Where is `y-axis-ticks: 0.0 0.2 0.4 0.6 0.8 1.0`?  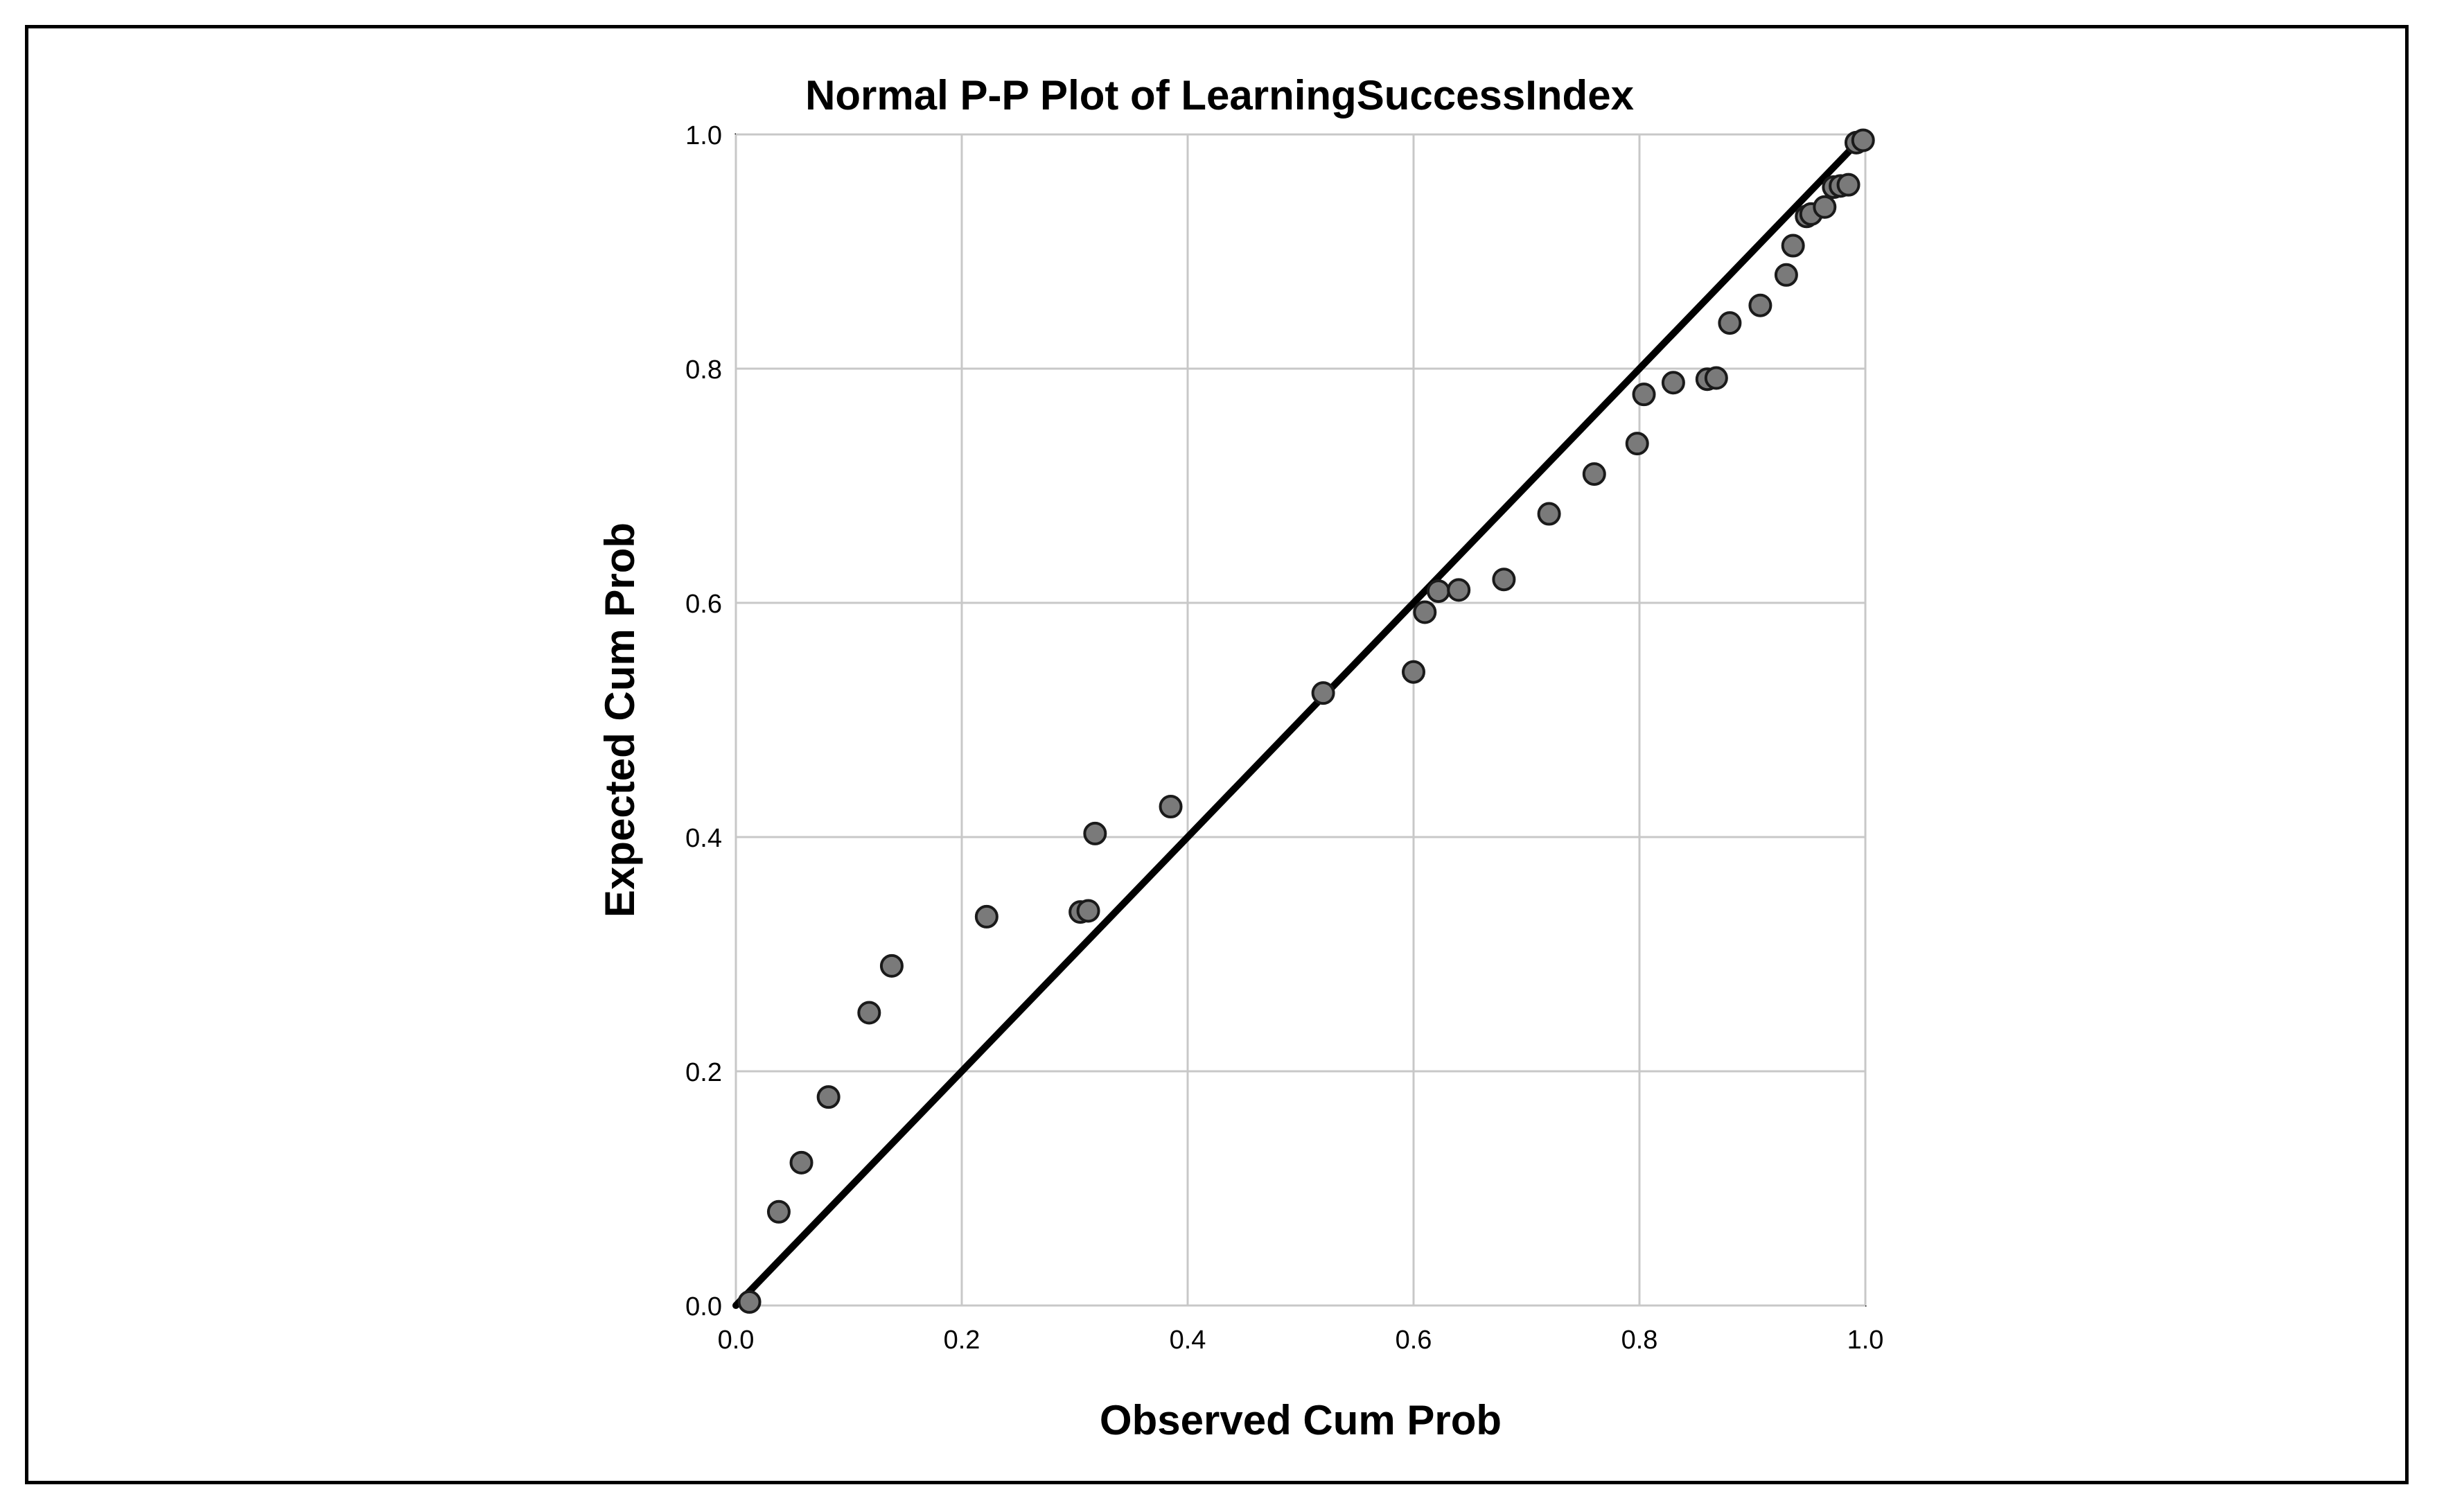
y-axis-ticks: 0.0 0.2 0.4 0.6 0.8 1.0 is located at coordinates (704, 721).